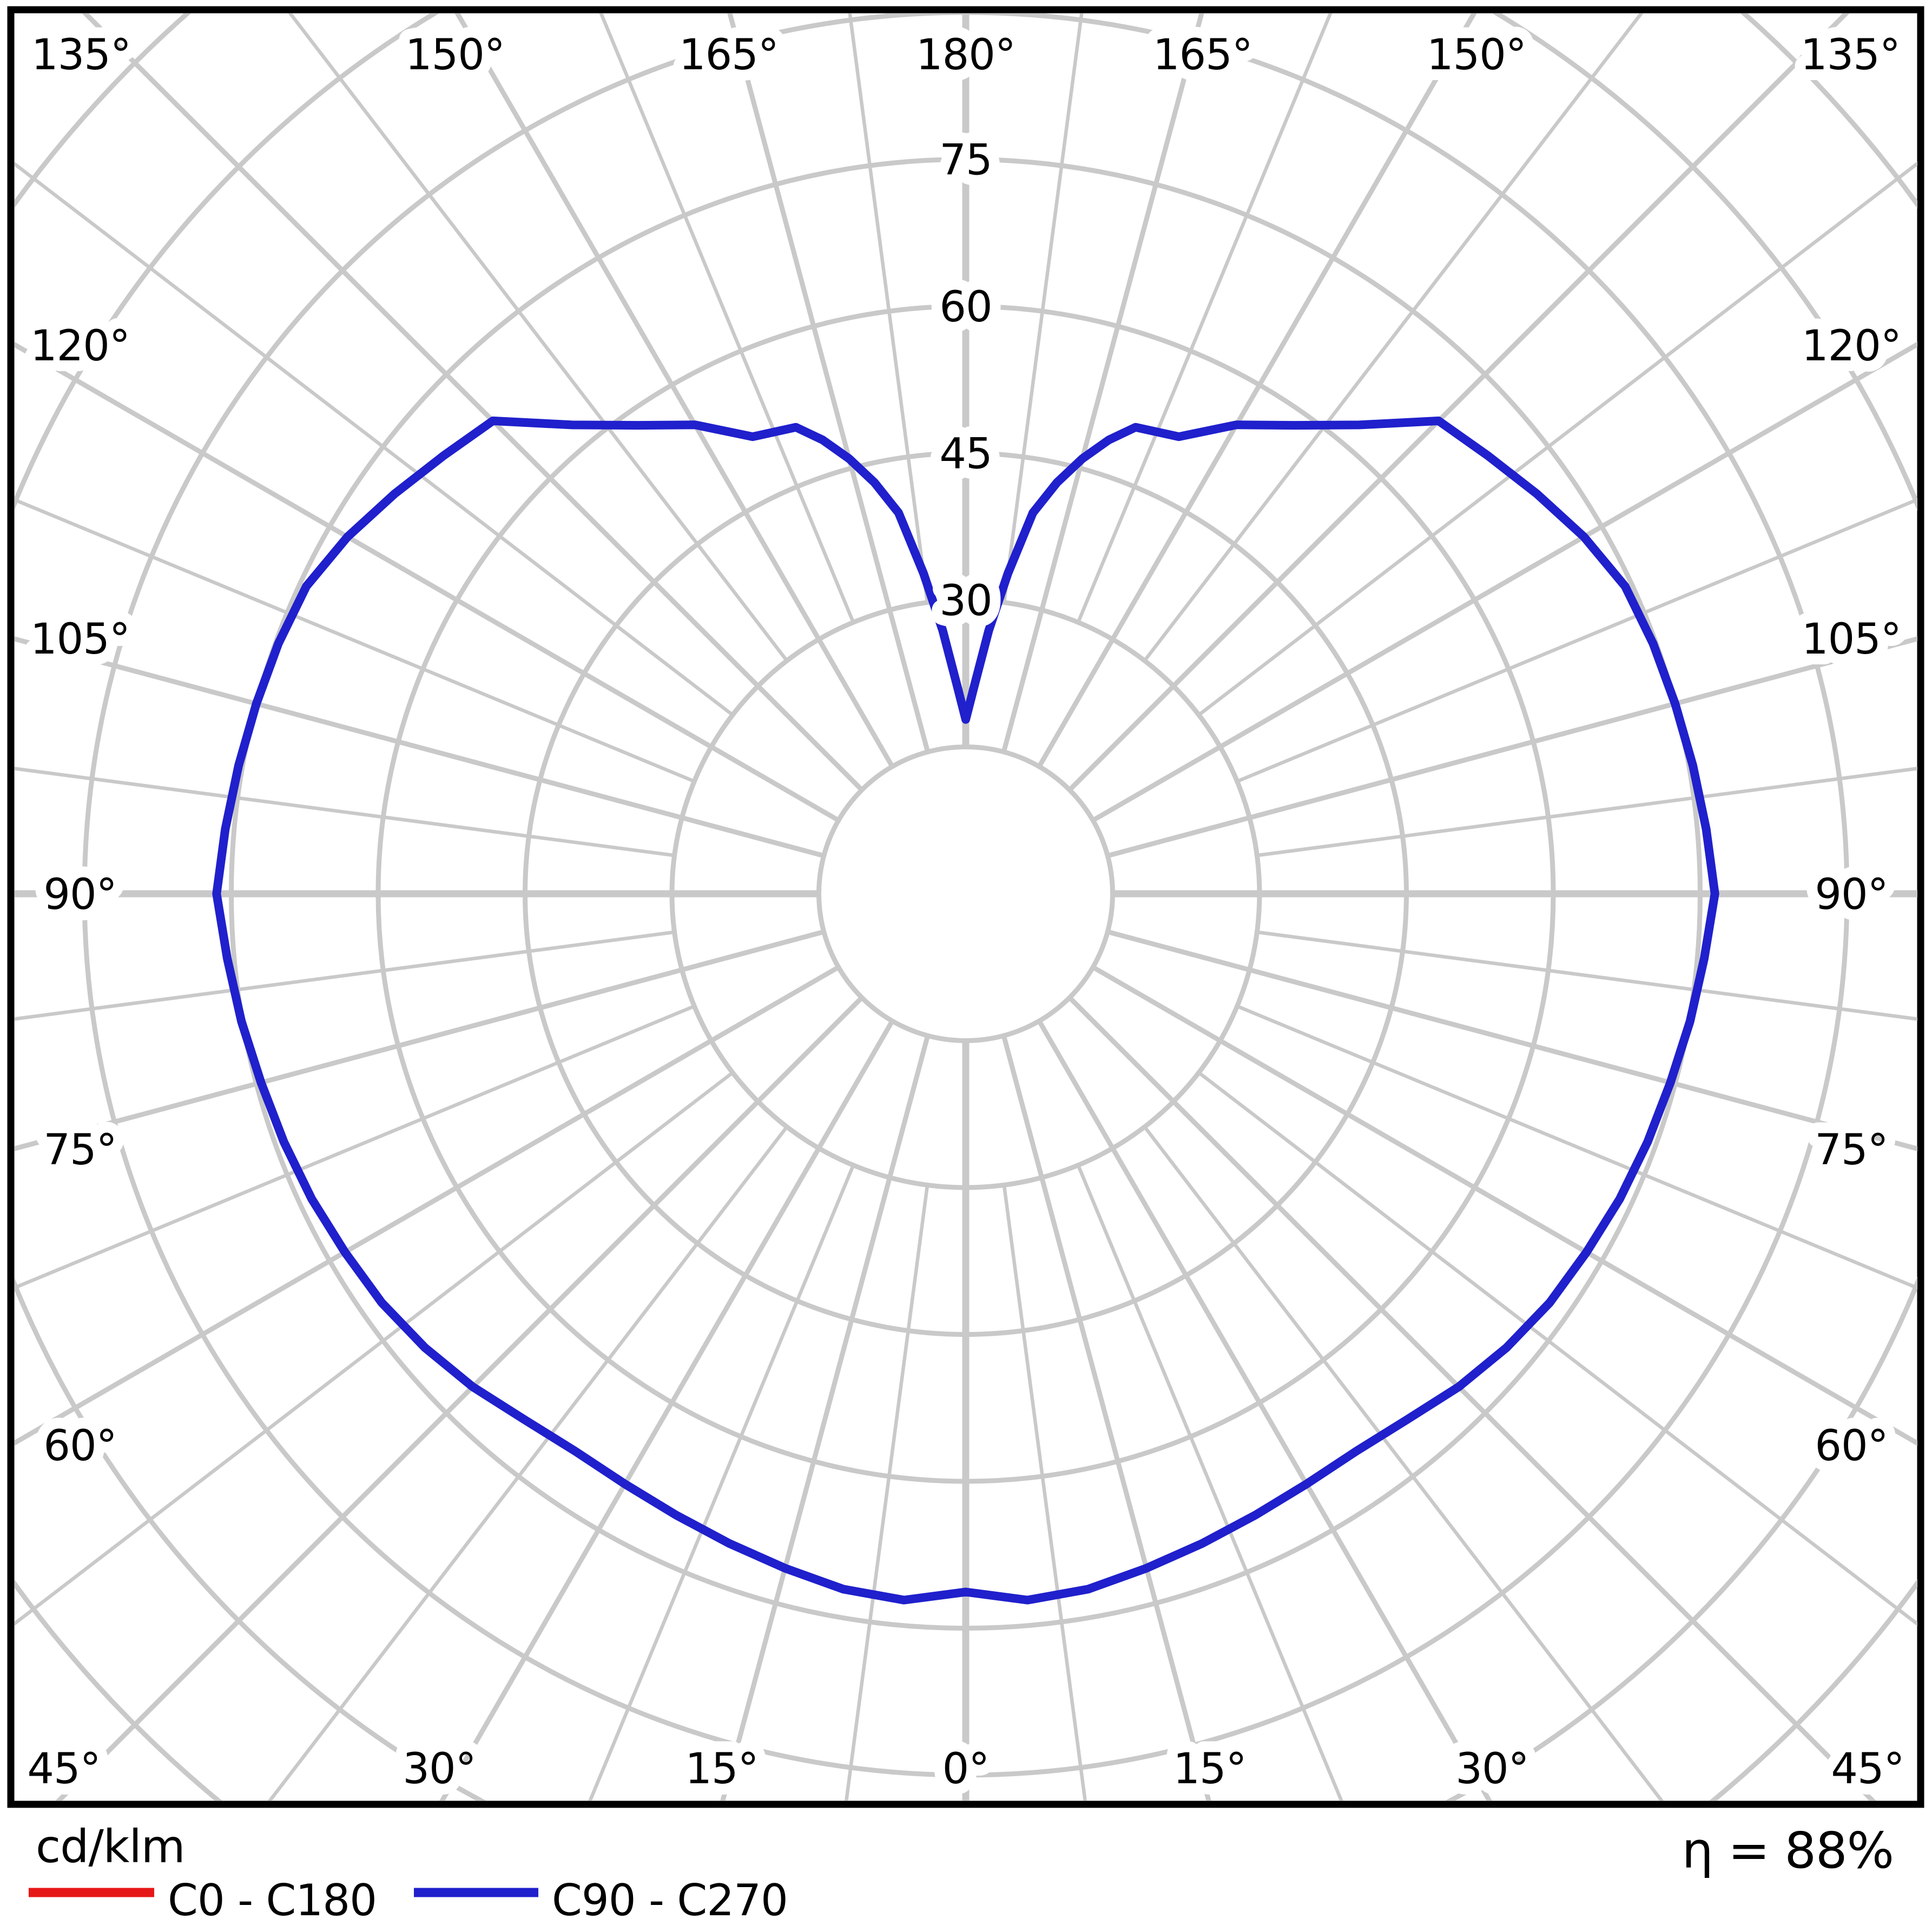 Image resolution: width=1932 pixels, height=1932 pixels. Describe the element at coordinates (965, 308) in the screenshot. I see `radial-tick-label-60: 60` at that location.